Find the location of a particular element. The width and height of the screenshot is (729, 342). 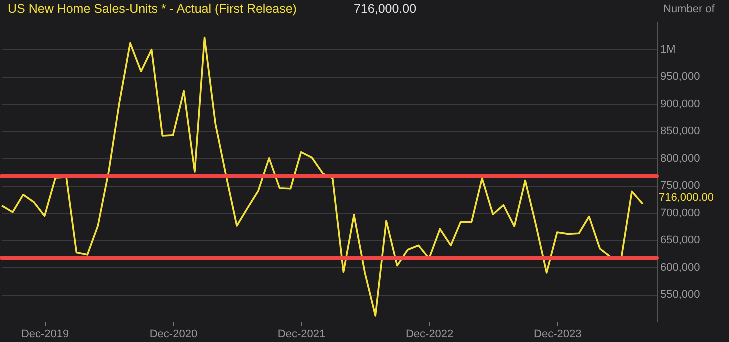

chart-title: US New Home Sales-Units * - Actual (First Release) is located at coordinates (152, 9).